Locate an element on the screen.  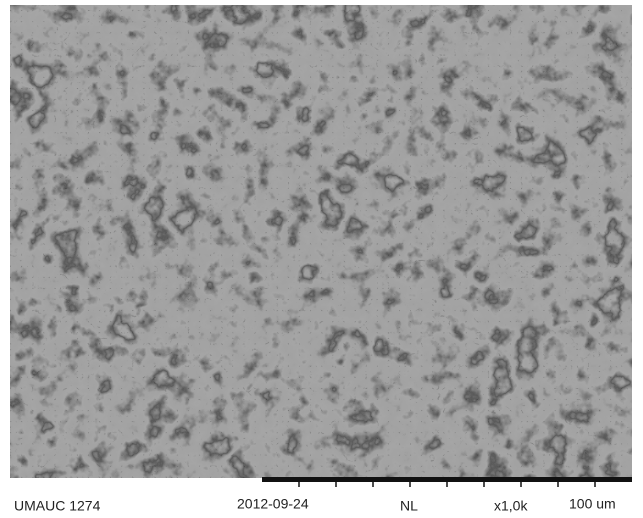
scale-bar is located at coordinates (447, 482).